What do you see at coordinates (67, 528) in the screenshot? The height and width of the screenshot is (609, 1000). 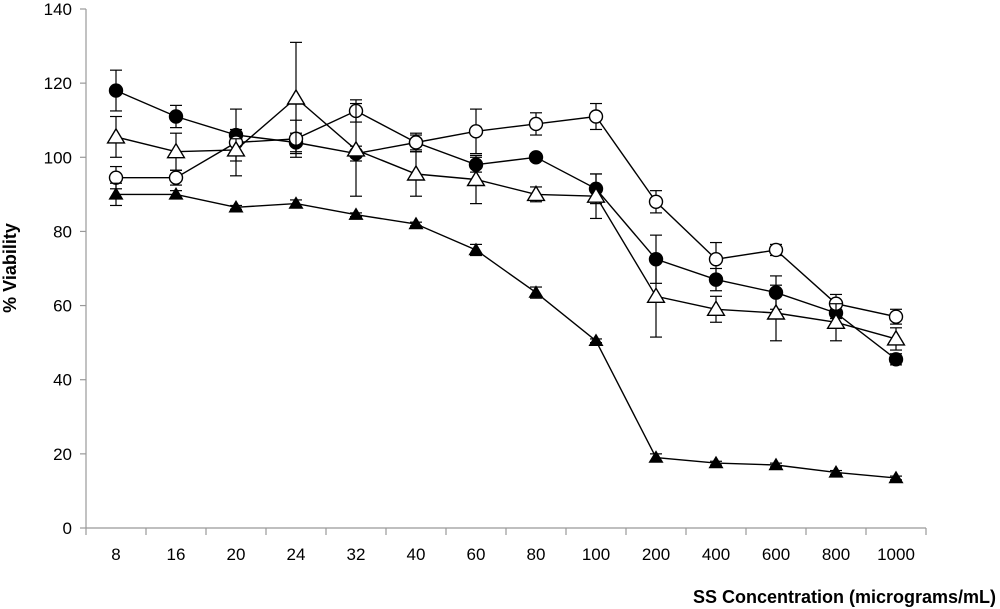 I see `y-tick-label: 0` at bounding box center [67, 528].